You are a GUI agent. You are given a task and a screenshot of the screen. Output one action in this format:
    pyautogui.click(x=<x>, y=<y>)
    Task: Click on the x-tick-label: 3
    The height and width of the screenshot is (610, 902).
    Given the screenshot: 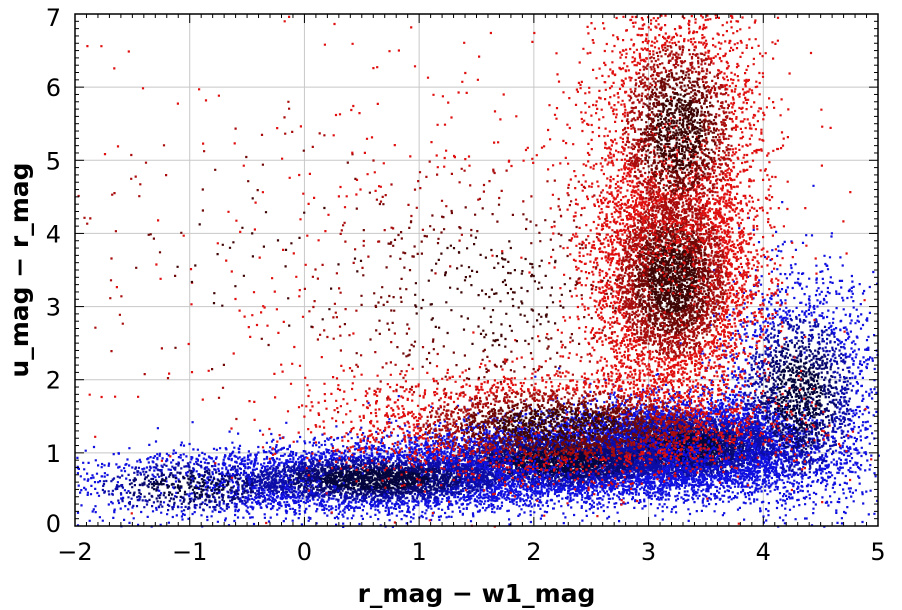 What is the action you would take?
    pyautogui.click(x=648, y=552)
    